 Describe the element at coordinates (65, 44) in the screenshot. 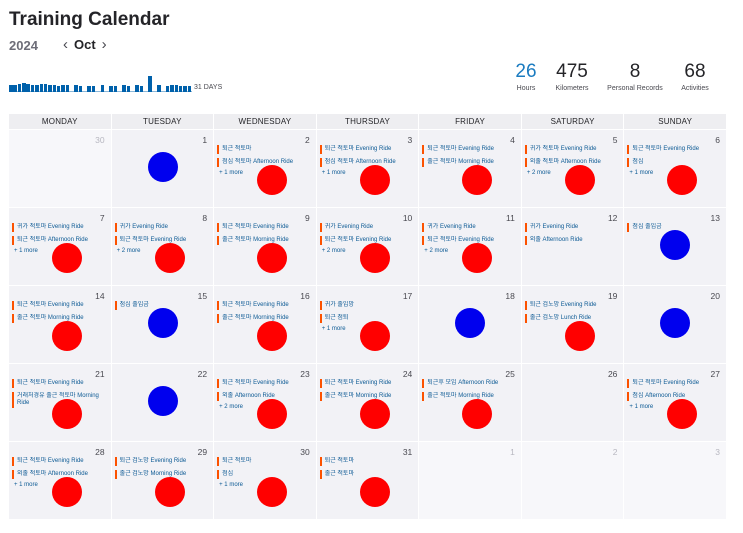

I see `chevron-left-icon: ‹` at that location.